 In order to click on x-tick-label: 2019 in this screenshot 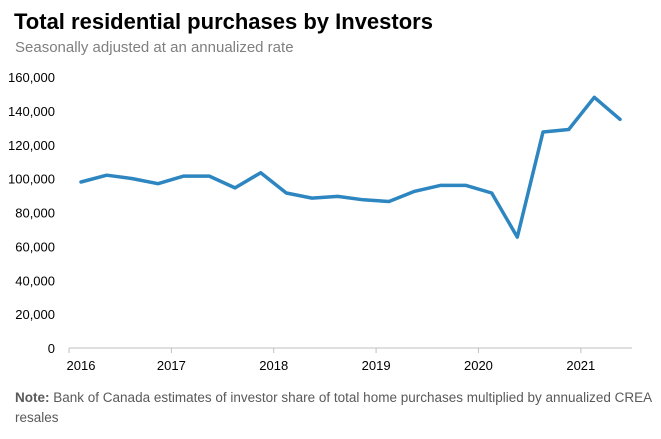, I will do `click(376, 365)`.